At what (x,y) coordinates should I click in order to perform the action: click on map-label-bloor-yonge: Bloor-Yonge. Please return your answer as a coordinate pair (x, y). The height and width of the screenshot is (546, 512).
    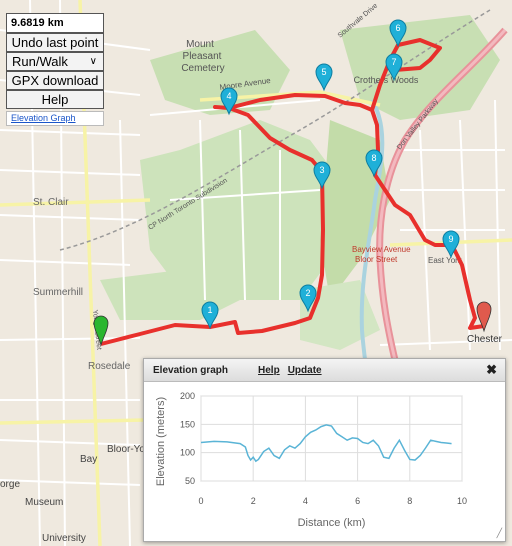
    Looking at the image, I should click on (134, 449).